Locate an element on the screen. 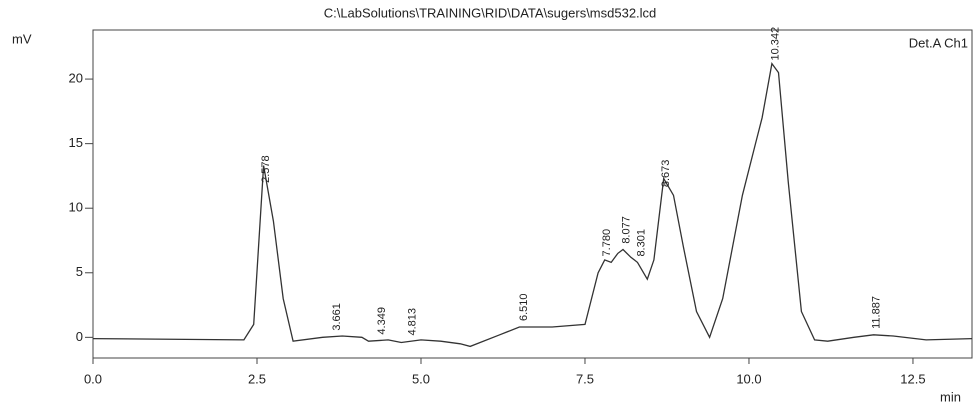  peak-label: 2.578 is located at coordinates (266, 169).